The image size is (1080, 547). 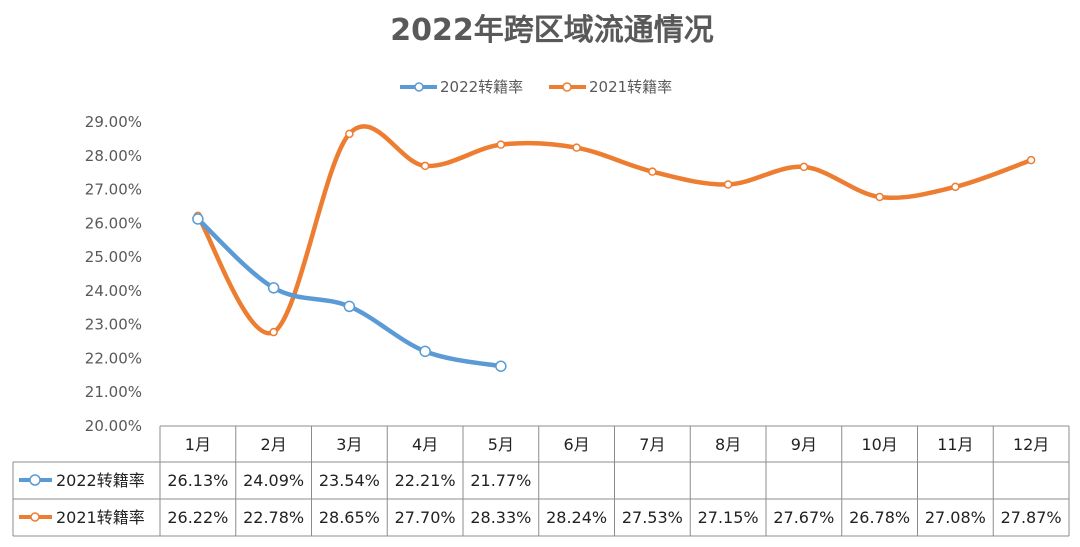 What do you see at coordinates (803, 517) in the screenshot?
I see `table-cell-value: 27.67%` at bounding box center [803, 517].